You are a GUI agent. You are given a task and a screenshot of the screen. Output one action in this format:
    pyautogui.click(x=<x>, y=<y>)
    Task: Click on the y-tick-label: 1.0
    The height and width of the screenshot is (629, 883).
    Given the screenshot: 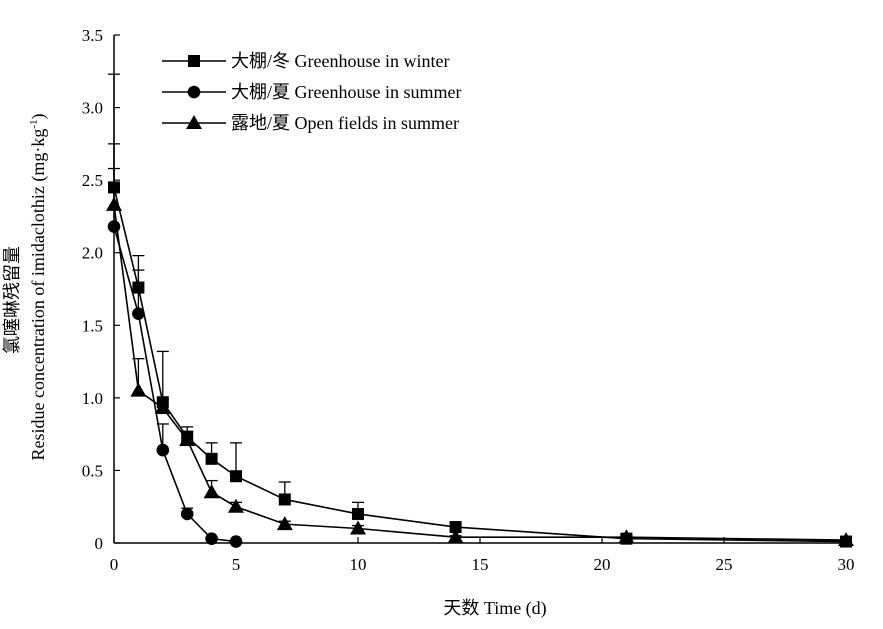 What is the action you would take?
    pyautogui.click(x=92, y=398)
    